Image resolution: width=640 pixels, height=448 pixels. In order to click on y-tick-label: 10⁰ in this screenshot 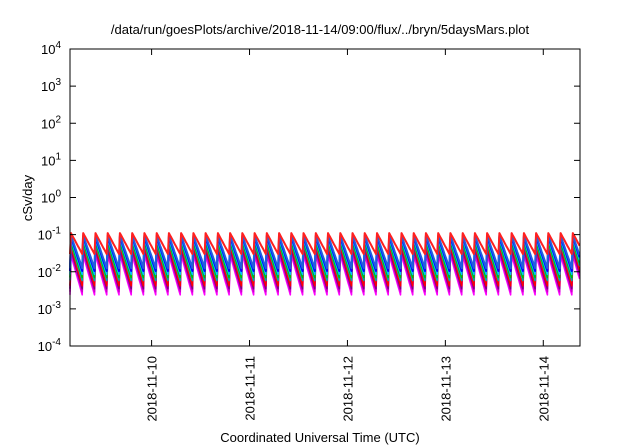, I will do `click(51, 197)`.